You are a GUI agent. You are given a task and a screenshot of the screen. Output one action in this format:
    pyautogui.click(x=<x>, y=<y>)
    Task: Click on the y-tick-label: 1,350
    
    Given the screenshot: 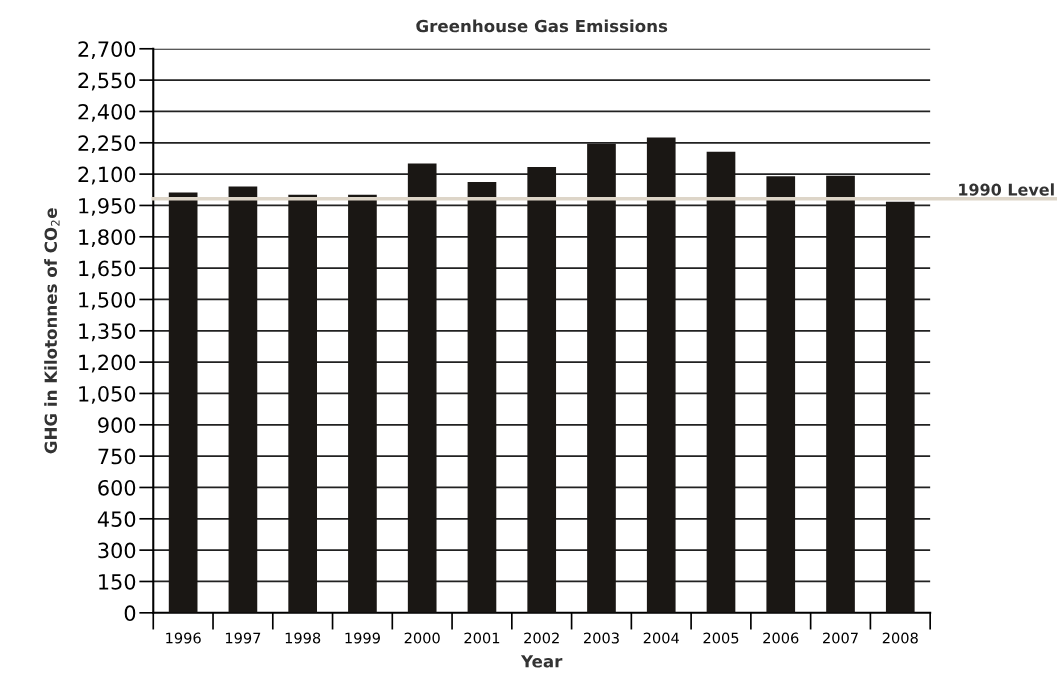 What is the action you would take?
    pyautogui.click(x=107, y=332)
    